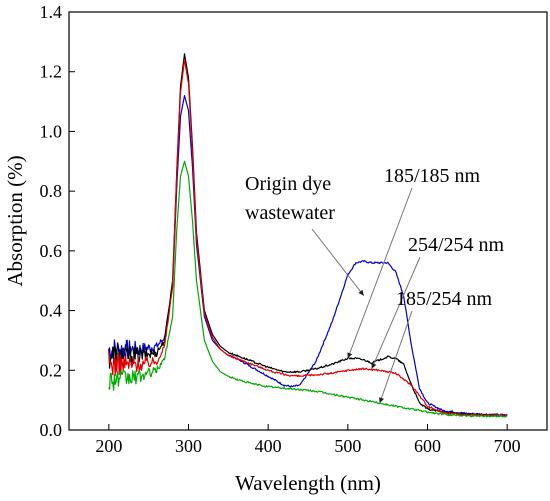 This screenshot has width=550, height=501. What do you see at coordinates (290, 213) in the screenshot?
I see `annotation-label: wastewater` at bounding box center [290, 213].